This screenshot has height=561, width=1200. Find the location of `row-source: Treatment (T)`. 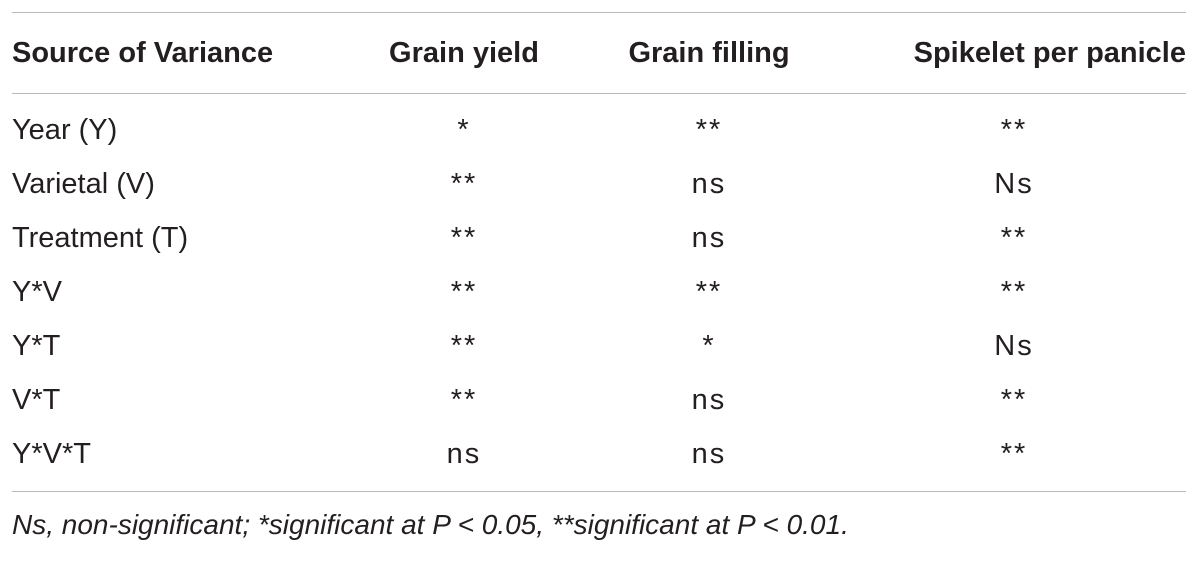

row-source: Treatment (T) is located at coordinates (100, 237).